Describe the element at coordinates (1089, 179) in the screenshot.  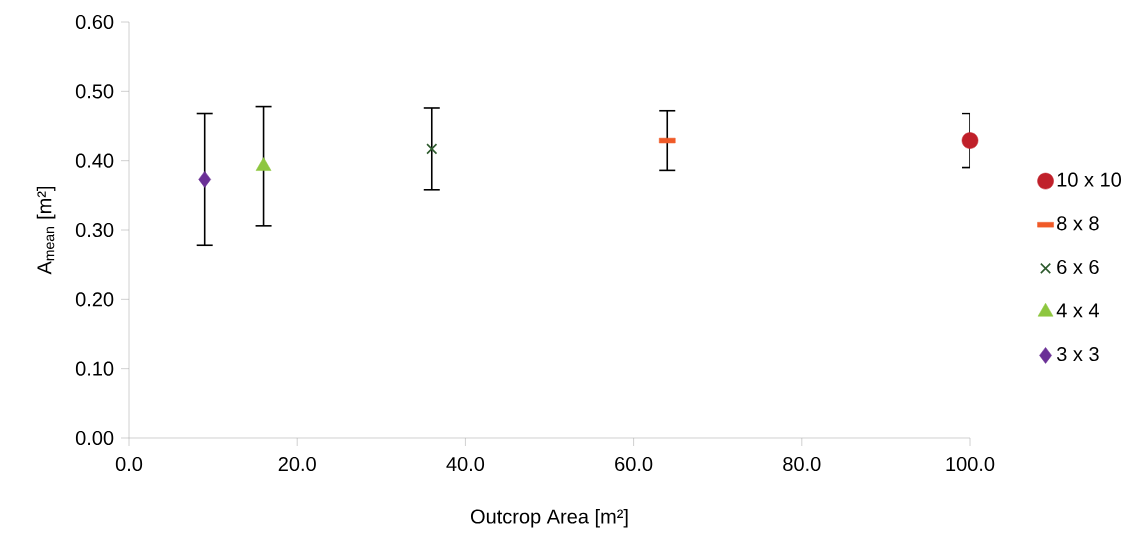
I see `legend-label: 10 x 10` at that location.